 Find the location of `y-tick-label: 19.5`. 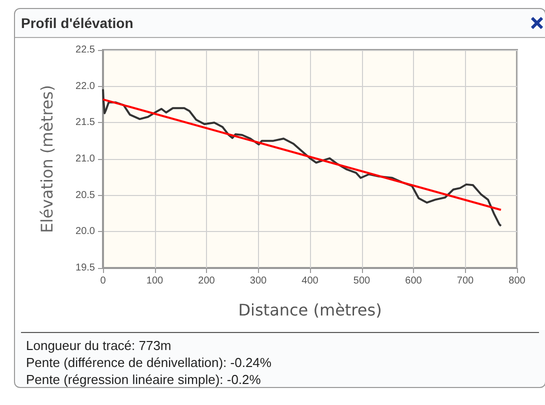

y-tick-label: 19.5 is located at coordinates (86, 268).